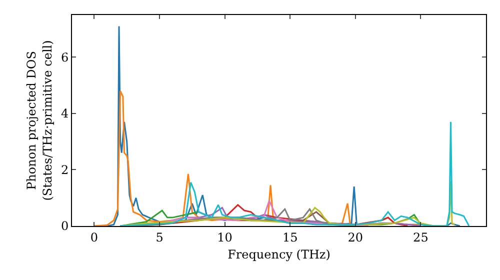  I want to click on x-axis-title: Frequency (THz), so click(279, 254).